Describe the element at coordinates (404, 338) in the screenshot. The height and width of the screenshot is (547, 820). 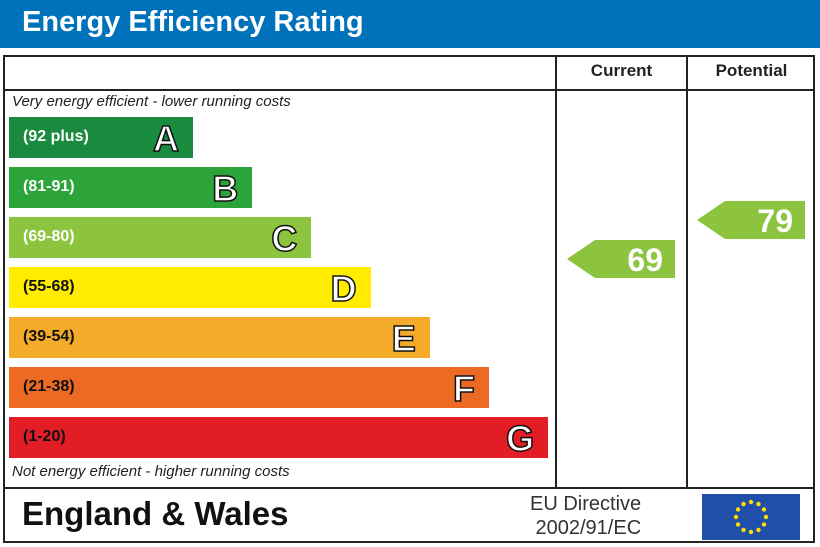
I see `band-letter: E` at that location.